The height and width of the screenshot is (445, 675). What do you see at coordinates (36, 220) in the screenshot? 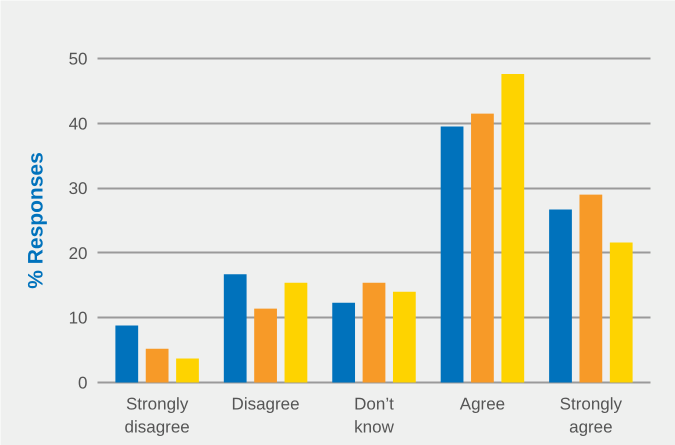
I see `y-axis-title: % Responses` at bounding box center [36, 220].